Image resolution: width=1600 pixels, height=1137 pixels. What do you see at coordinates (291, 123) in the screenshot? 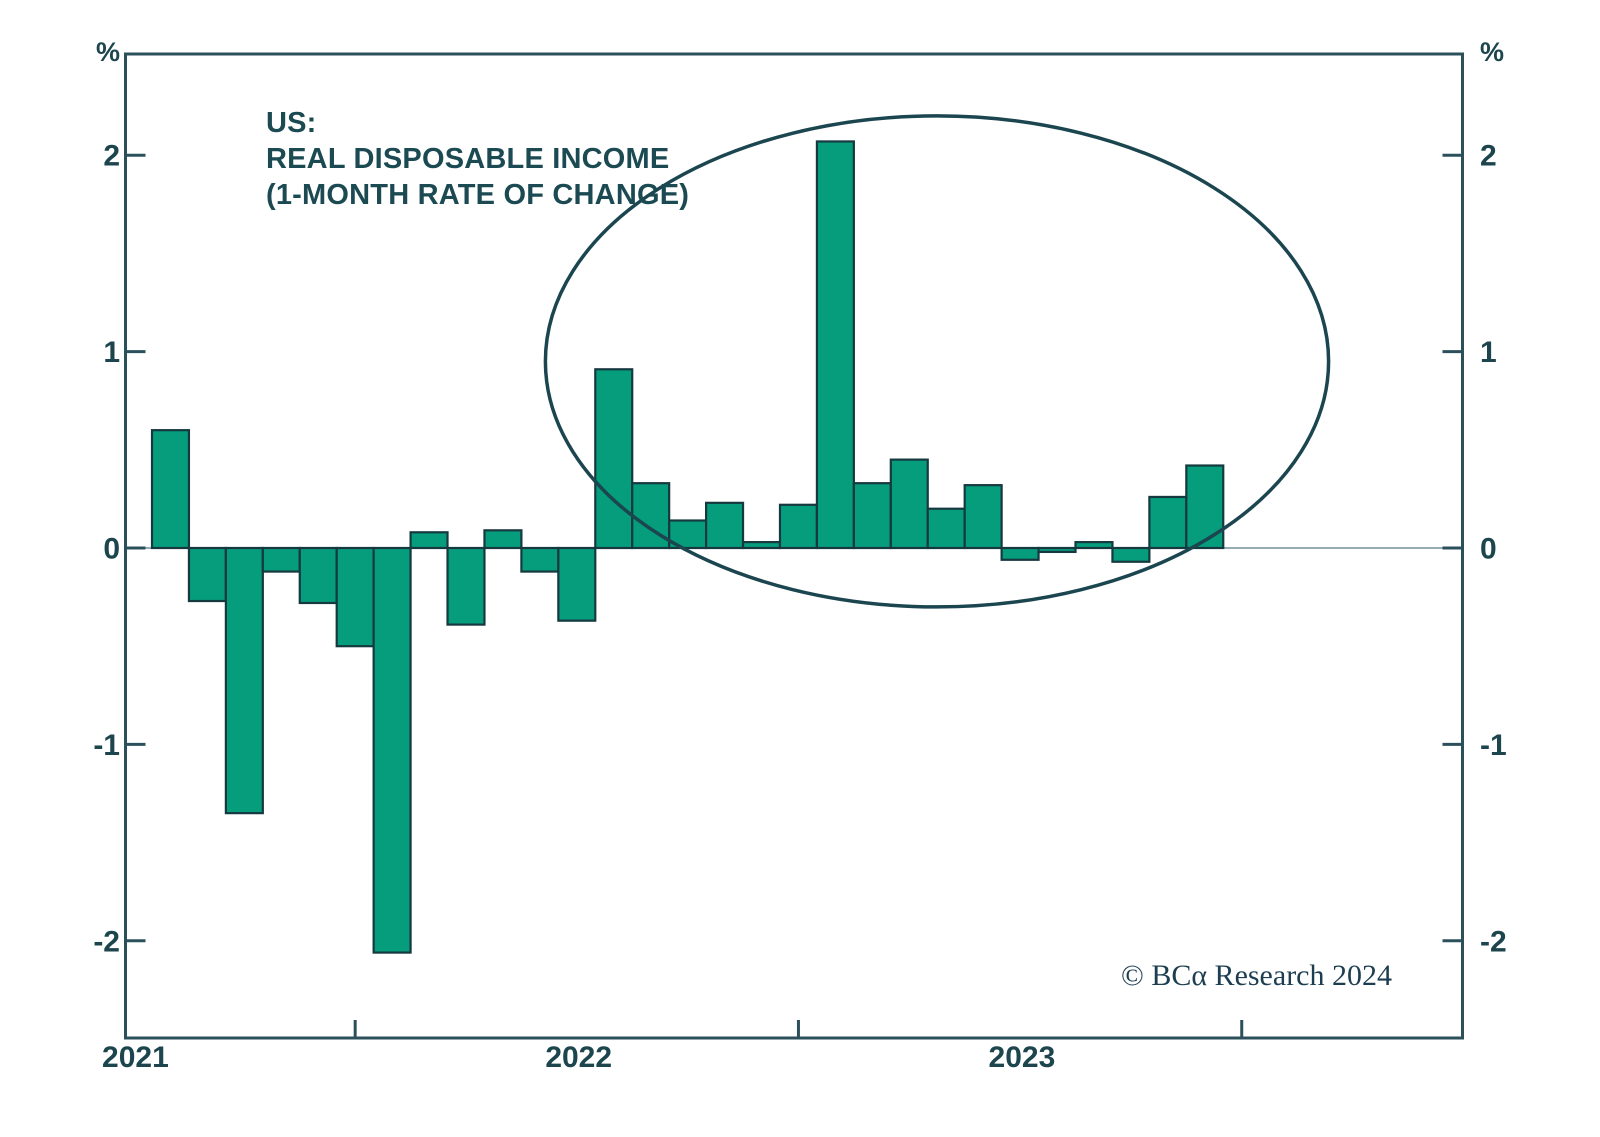
I see `chart-title-line-1: US:` at bounding box center [291, 123].